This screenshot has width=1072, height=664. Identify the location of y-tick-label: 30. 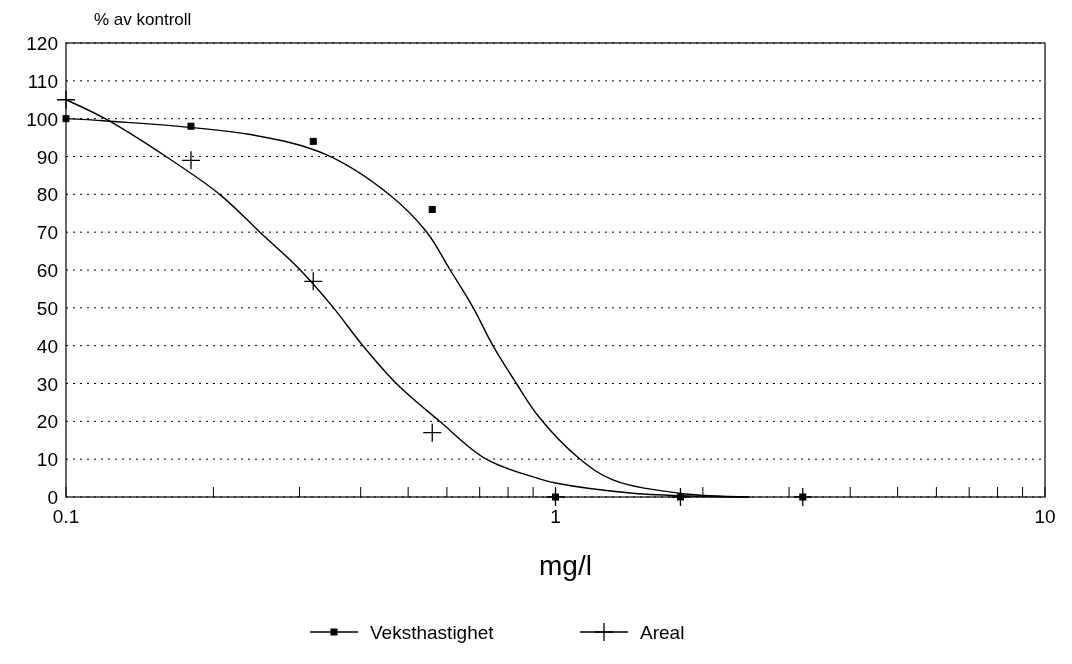
(47, 384).